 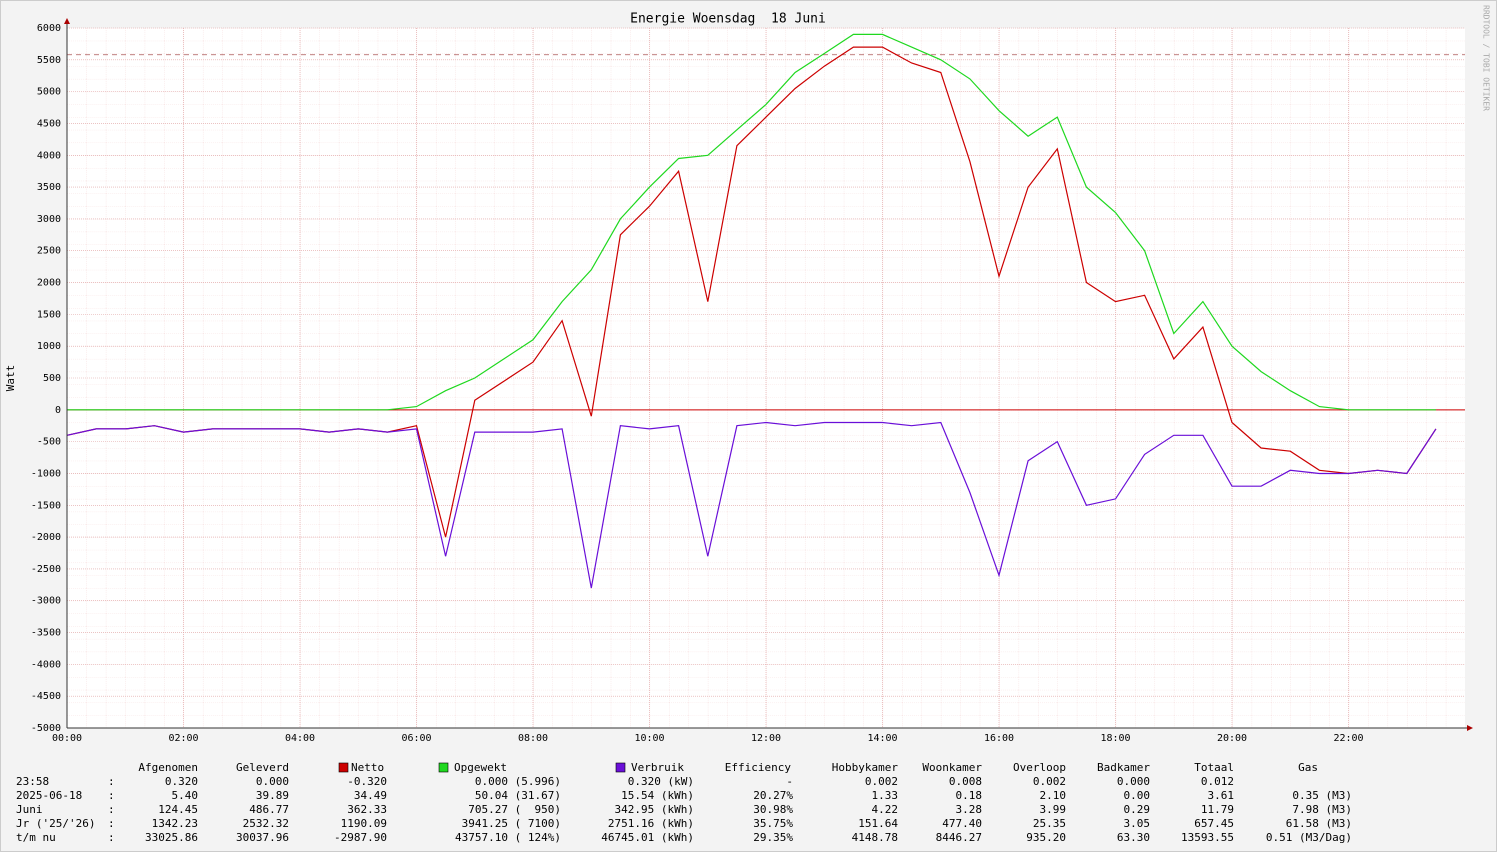 I want to click on table-cell: 30.98%, so click(x=773, y=809).